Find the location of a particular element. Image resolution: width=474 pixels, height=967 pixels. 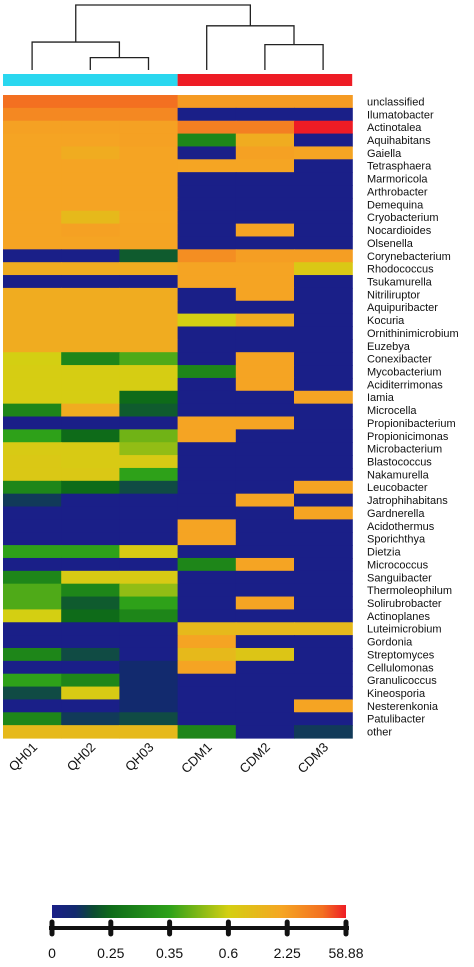

column-dendrogram is located at coordinates (177, 37).